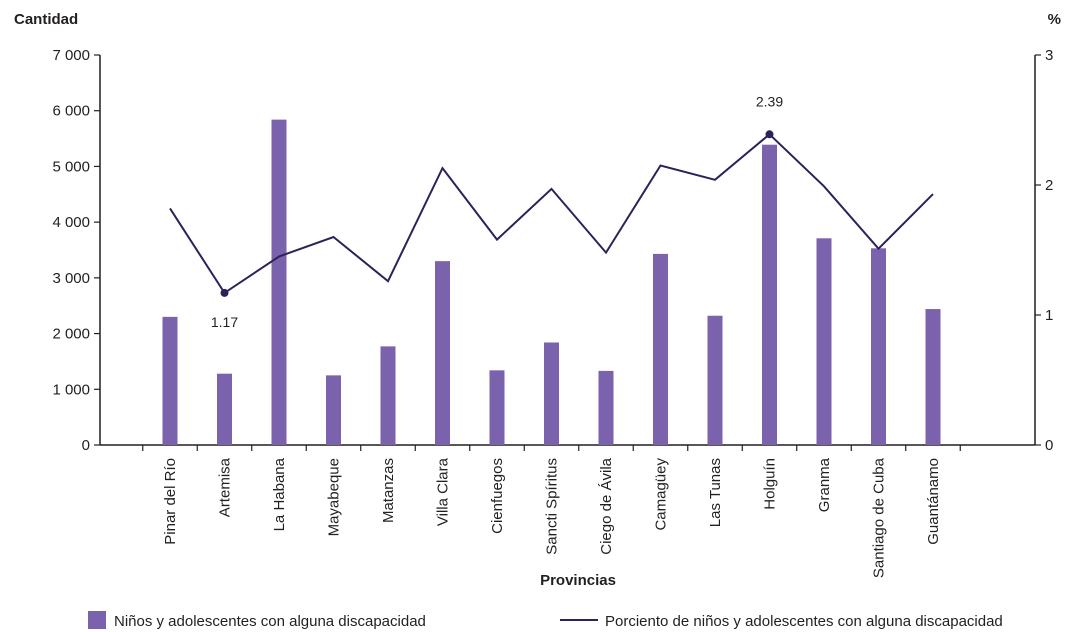 Image resolution: width=1086 pixels, height=632 pixels. Describe the element at coordinates (71, 389) in the screenshot. I see `y-left-tick-label: 1 000` at that location.